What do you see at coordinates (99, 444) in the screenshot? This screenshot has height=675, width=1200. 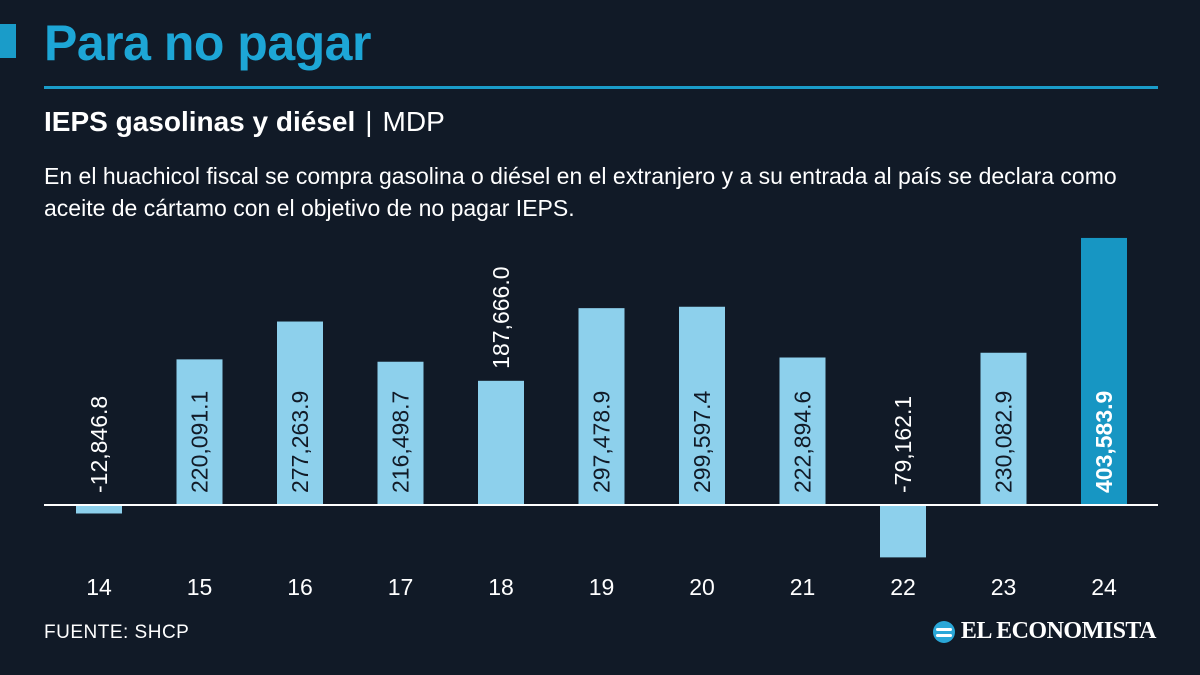 I see `value-label-14: -12,846.8` at bounding box center [99, 444].